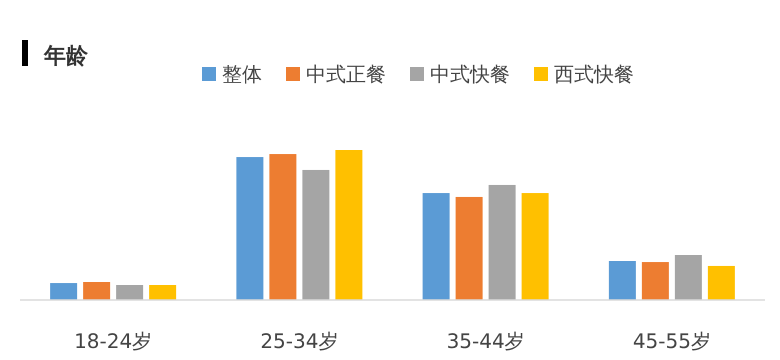  What do you see at coordinates (66, 56) in the screenshot?
I see `chart-title: 年龄` at bounding box center [66, 56].